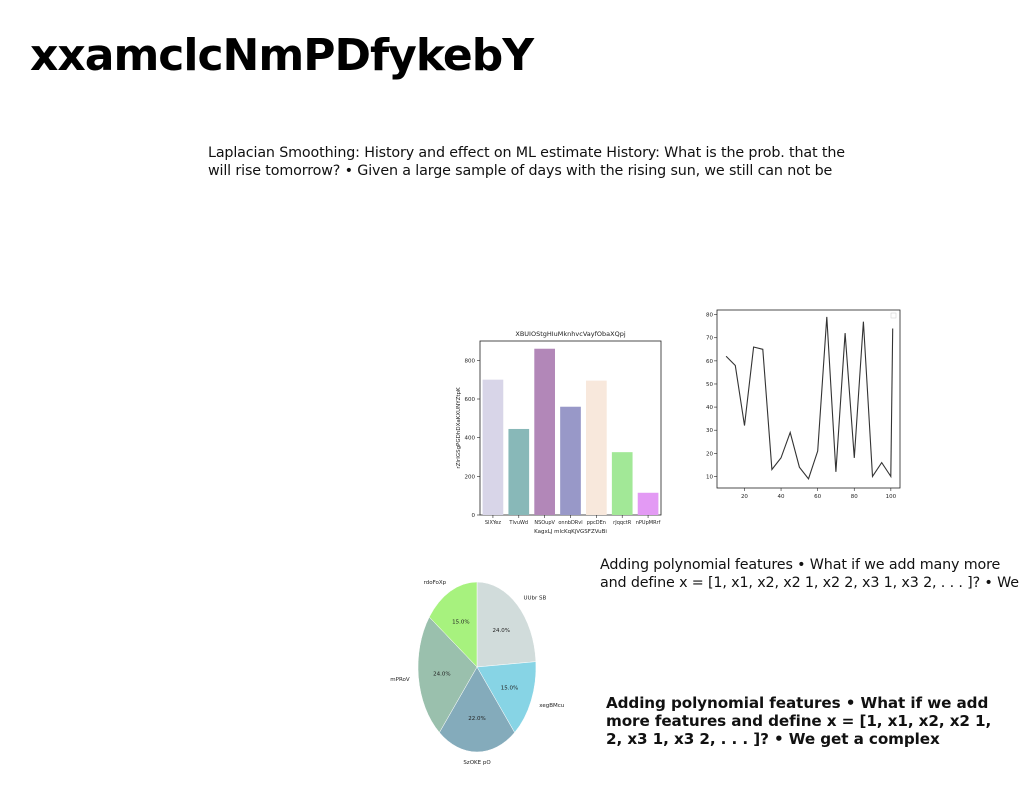 This screenshot has width=1024, height=788. What do you see at coordinates (477, 763) in the screenshot?
I see `pie-slice-label: SzOKE pO` at bounding box center [477, 763].